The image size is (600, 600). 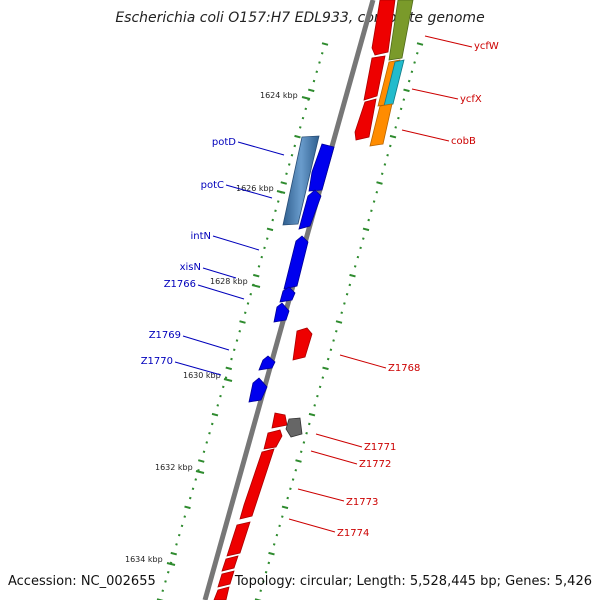 I want to click on gene-Z1773, so click(x=257, y=484).